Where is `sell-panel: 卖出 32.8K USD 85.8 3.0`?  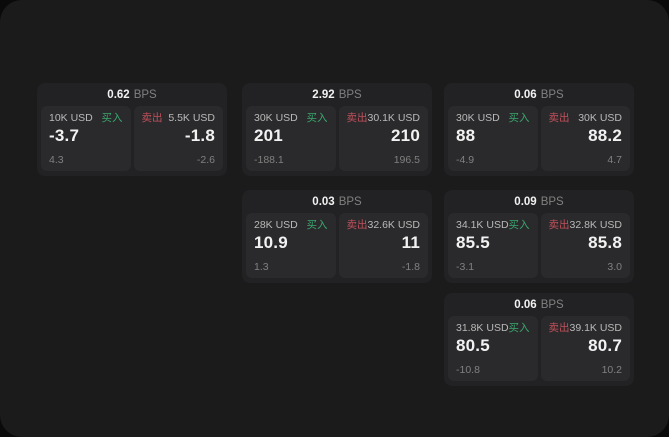 sell-panel: 卖出 32.8K USD 85.8 3.0 is located at coordinates (585, 245).